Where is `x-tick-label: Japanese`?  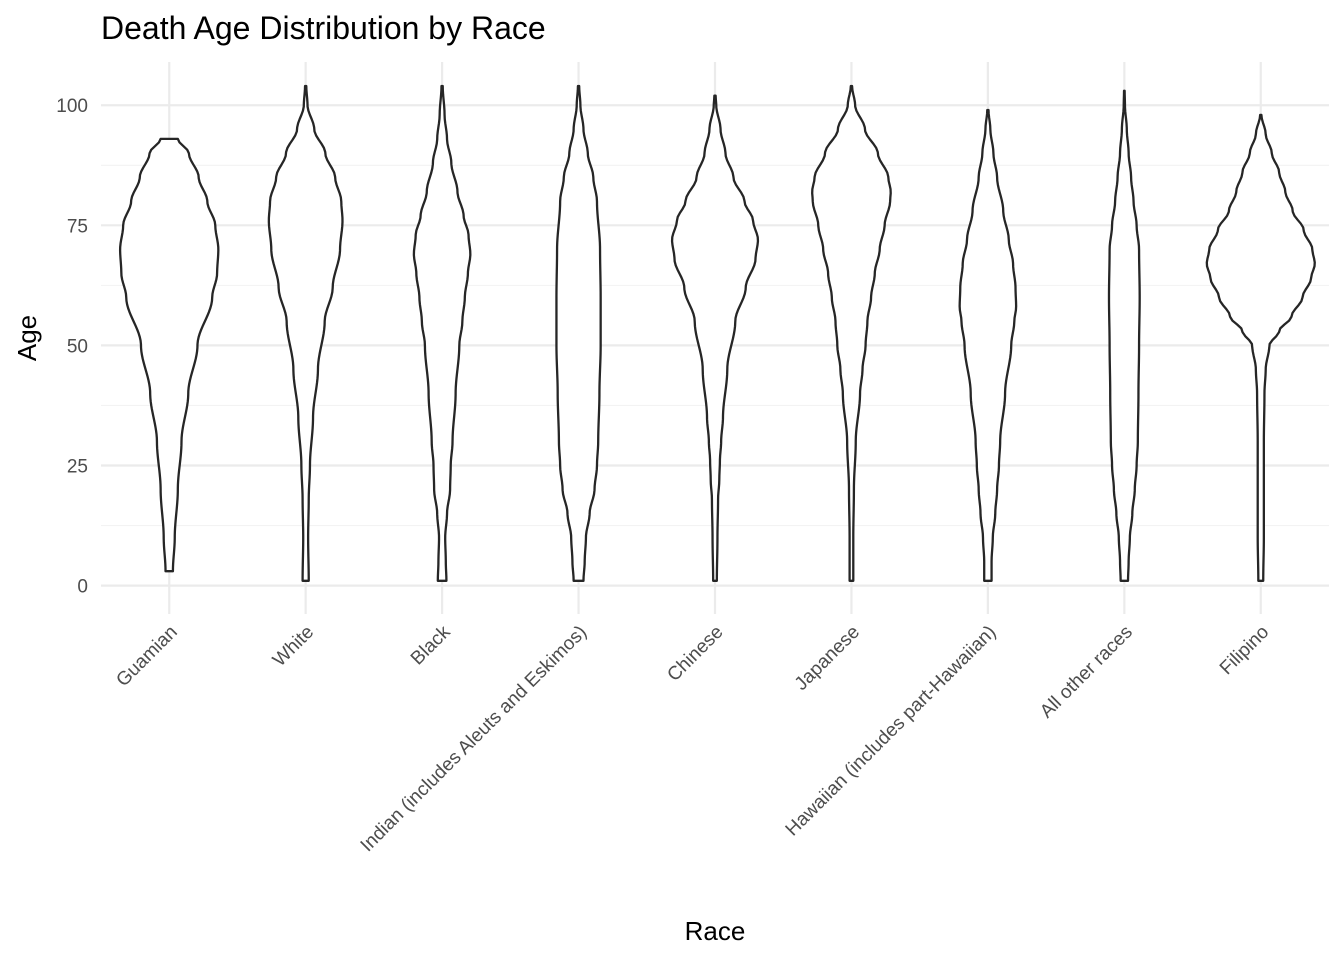
x-tick-label: Japanese is located at coordinates (827, 658).